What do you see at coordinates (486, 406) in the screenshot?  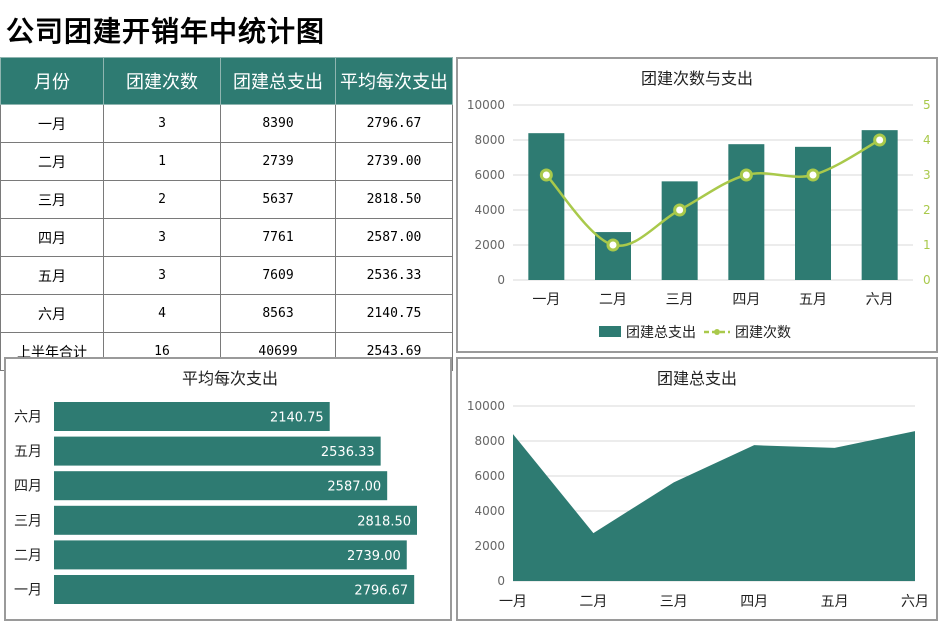 I see `y-tick-label: 10000` at bounding box center [486, 406].